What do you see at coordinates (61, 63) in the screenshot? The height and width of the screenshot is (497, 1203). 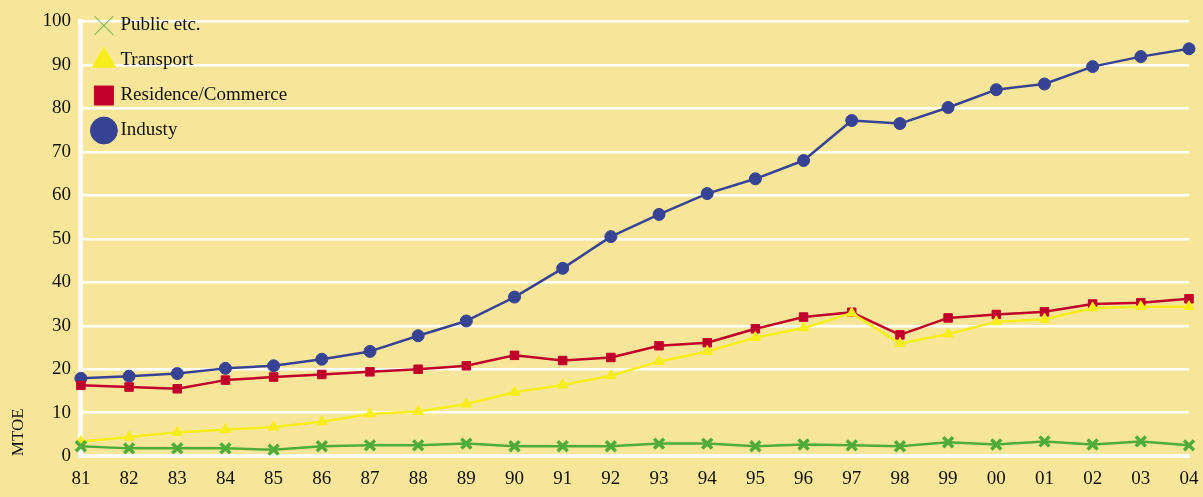 I see `y-tick-label: 90` at bounding box center [61, 63].